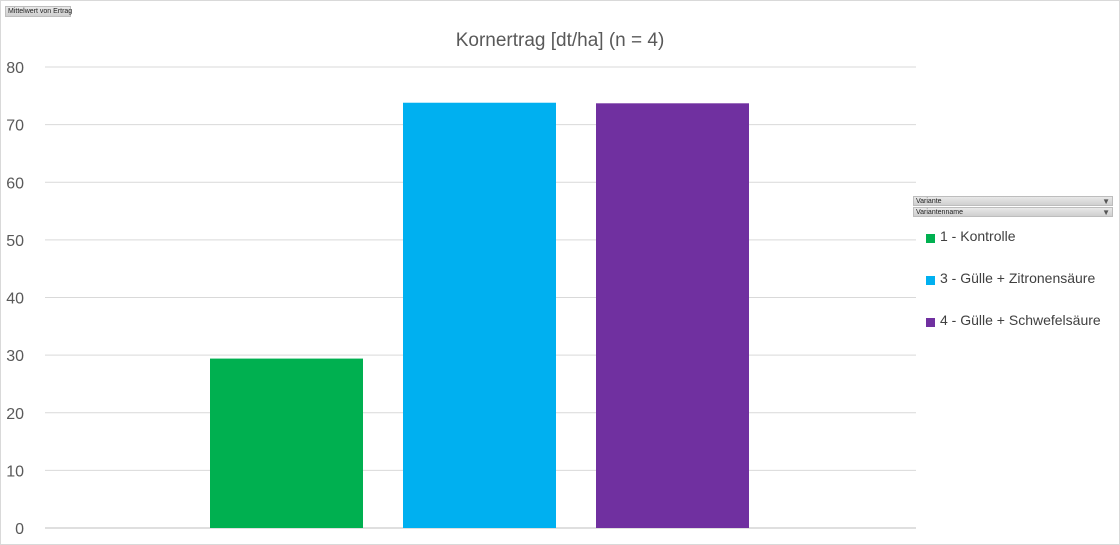 This screenshot has height=545, width=1120. I want to click on variantenname-field-button: Variantenname ▼, so click(1013, 212).